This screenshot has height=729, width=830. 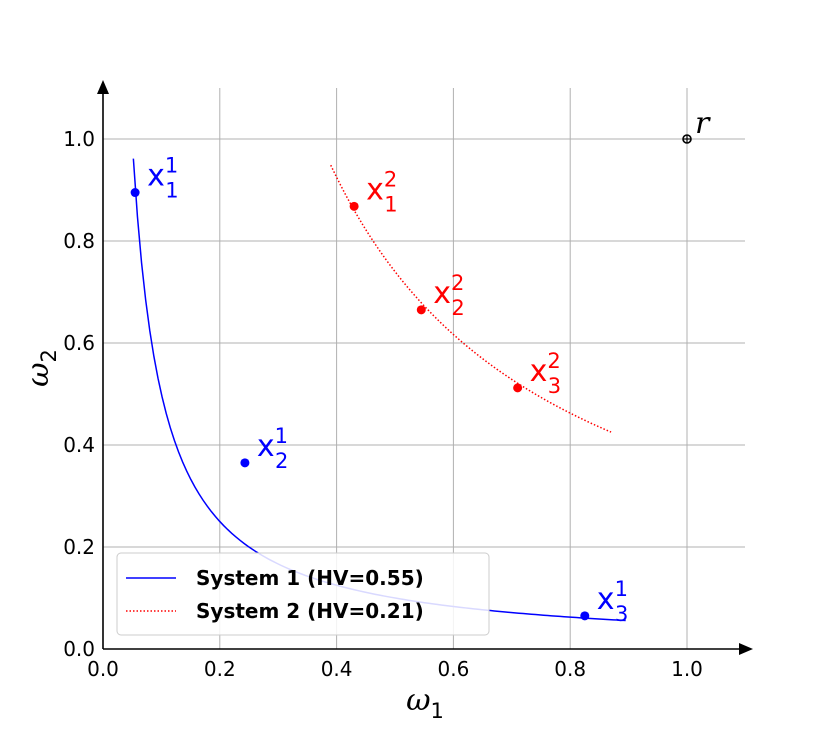 I want to click on data-point-label: x1 1, so click(x=163, y=178).